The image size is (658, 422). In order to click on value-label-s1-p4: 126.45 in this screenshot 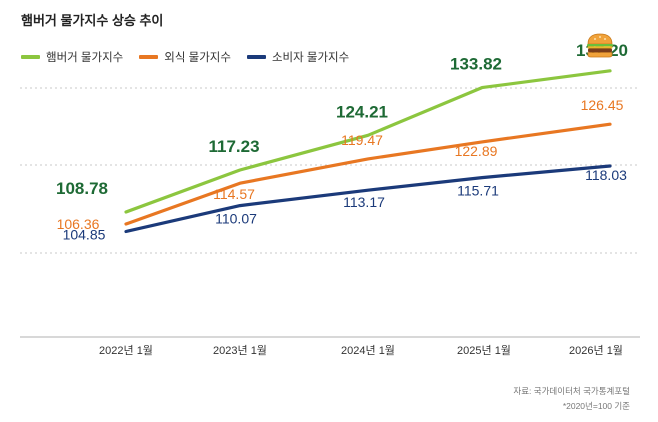, I will do `click(602, 105)`.